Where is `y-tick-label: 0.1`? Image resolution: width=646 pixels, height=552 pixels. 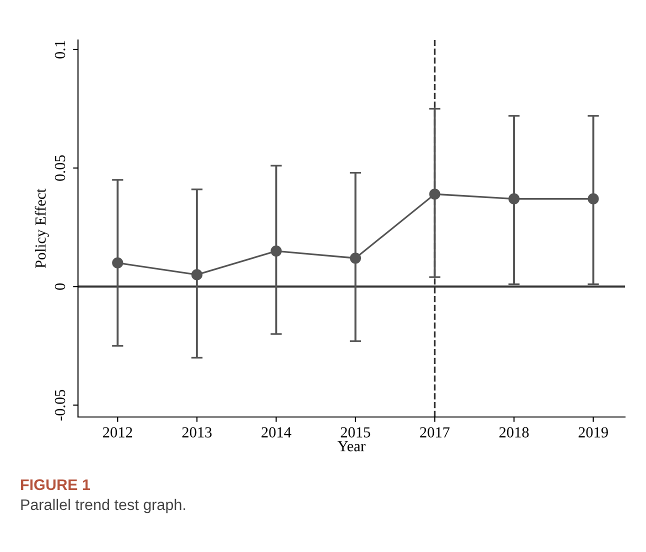
y-tick-label: 0.1 is located at coordinates (60, 49).